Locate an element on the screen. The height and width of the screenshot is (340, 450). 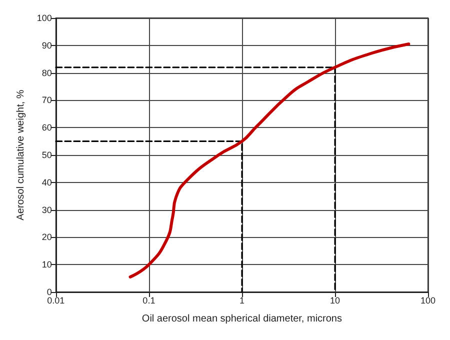
y-tick-label: 30 is located at coordinates (47, 209).